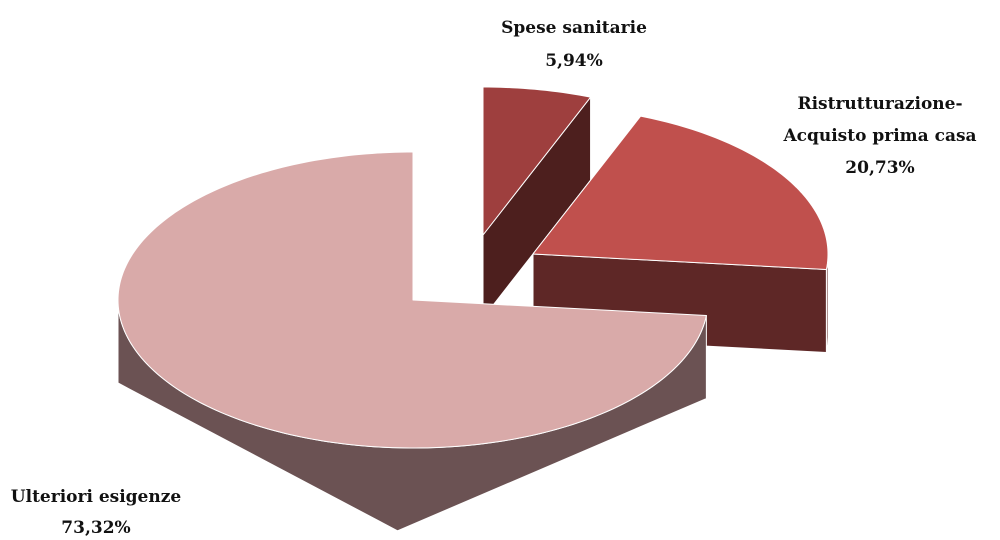 This screenshot has width=1000, height=540. Describe the element at coordinates (95, 528) in the screenshot. I see `slice-value-label: 73,32%` at that location.